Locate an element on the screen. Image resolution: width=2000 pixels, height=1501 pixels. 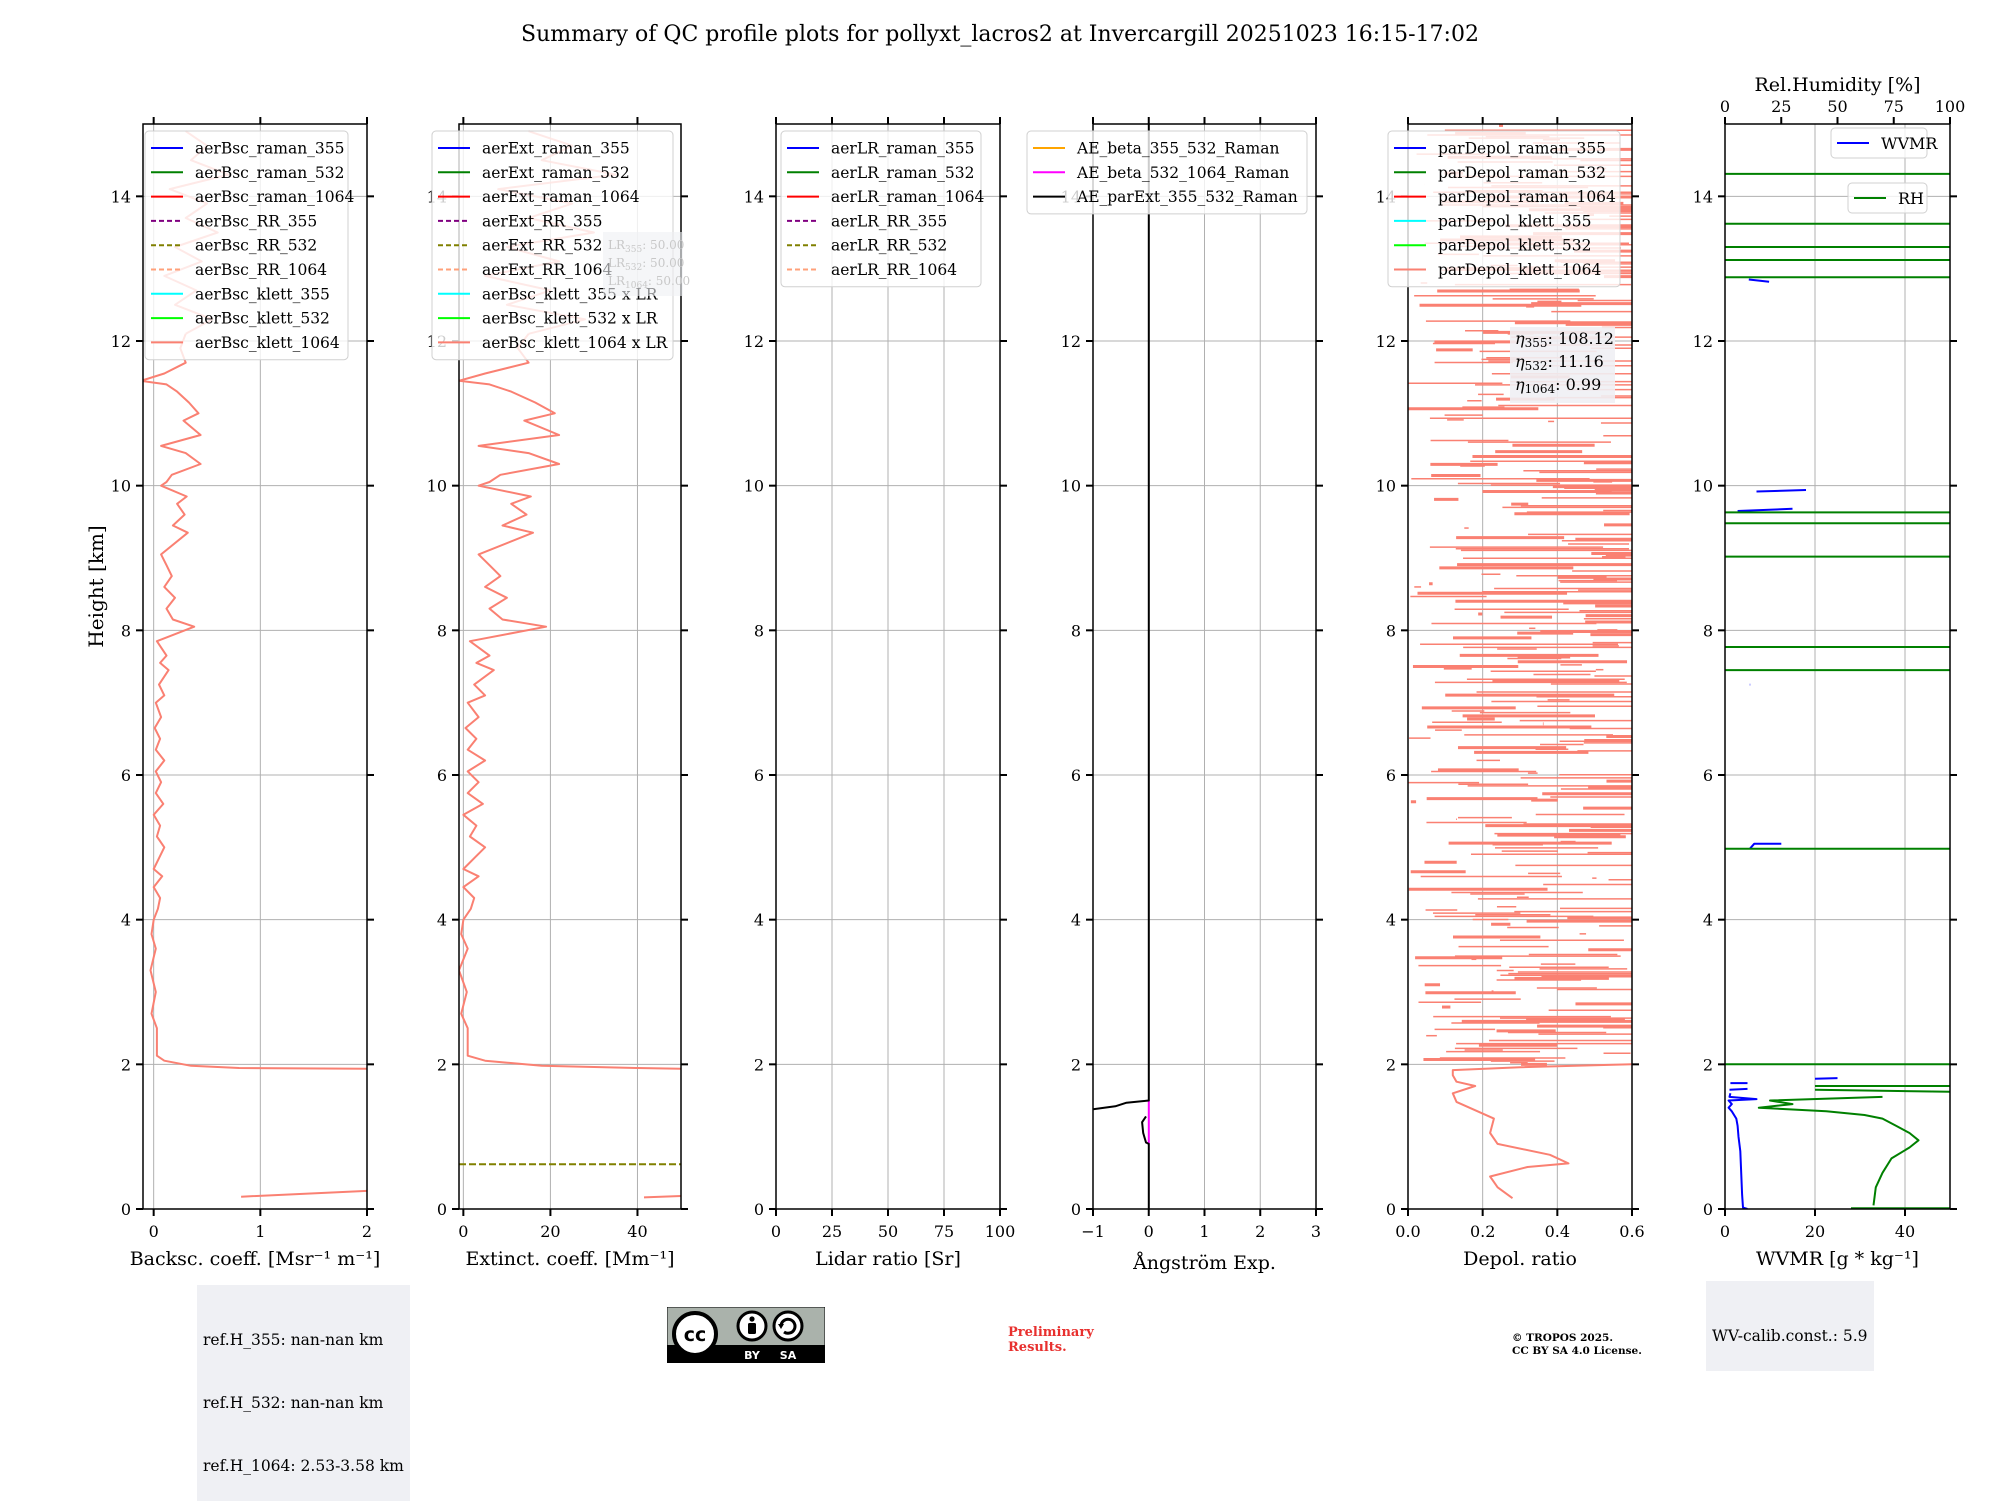
ref-height-1064: ref.H_1064: 2.53-3.58 km is located at coordinates (303, 1466).